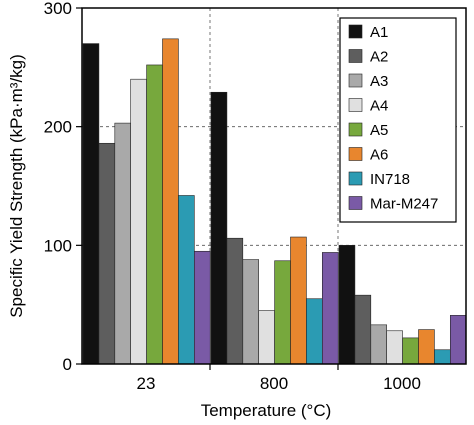 The width and height of the screenshot is (474, 425). What do you see at coordinates (379, 106) in the screenshot?
I see `legend-label: A4` at bounding box center [379, 106].